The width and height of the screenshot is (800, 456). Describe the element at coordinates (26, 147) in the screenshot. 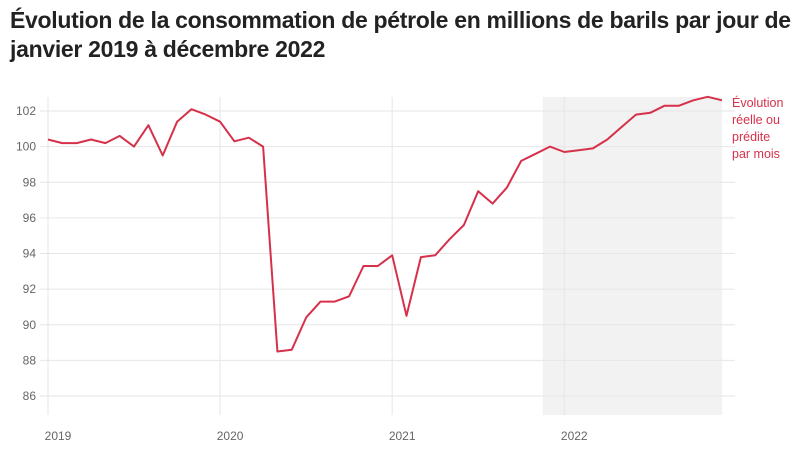

I see `y-tick-label: 100` at that location.